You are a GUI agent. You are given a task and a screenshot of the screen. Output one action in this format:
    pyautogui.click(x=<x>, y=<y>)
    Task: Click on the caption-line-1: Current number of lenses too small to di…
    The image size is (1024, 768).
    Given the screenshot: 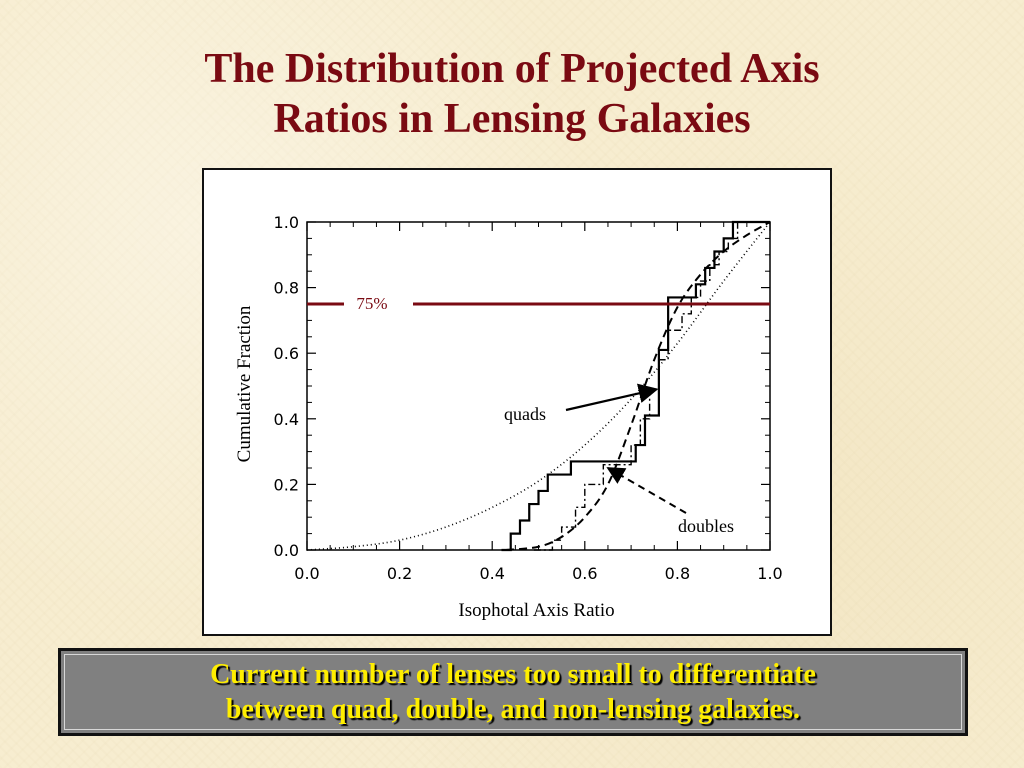 What is the action you would take?
    pyautogui.click(x=513, y=674)
    